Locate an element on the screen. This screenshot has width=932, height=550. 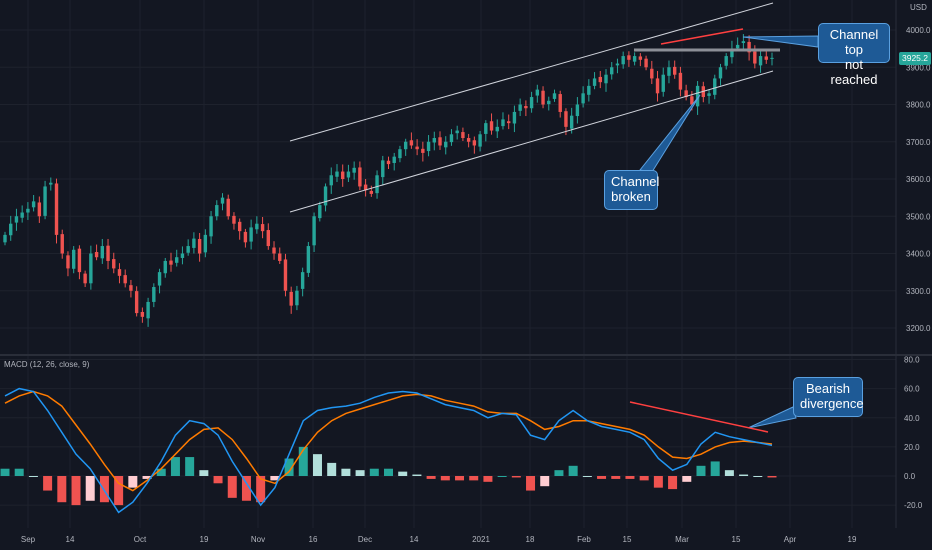
x-tick-label: 19 is located at coordinates (852, 539).